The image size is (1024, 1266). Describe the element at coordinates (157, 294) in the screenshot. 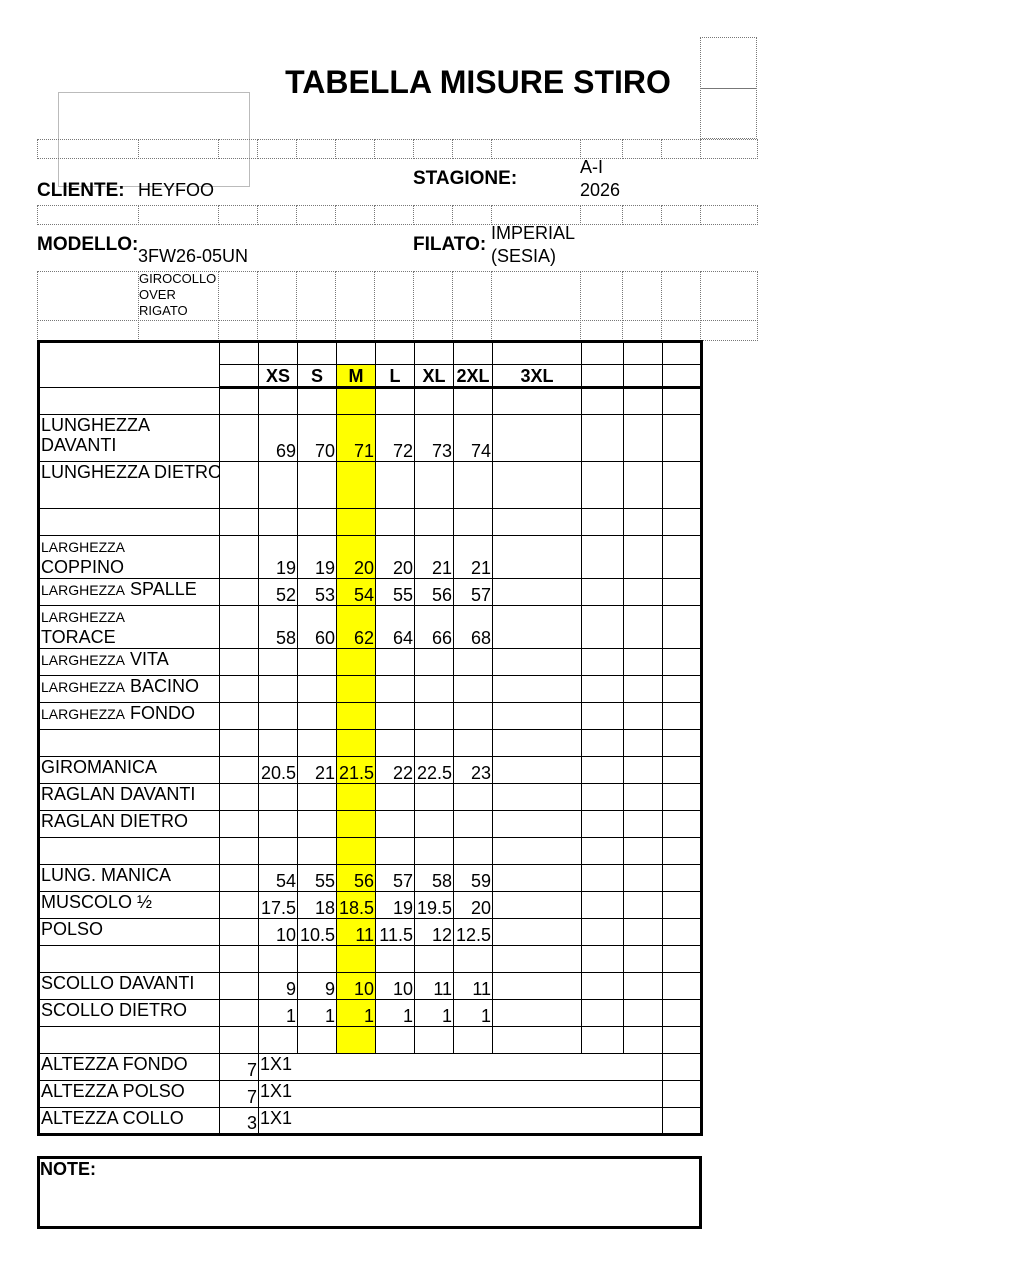

I see `description-line: OVER` at that location.